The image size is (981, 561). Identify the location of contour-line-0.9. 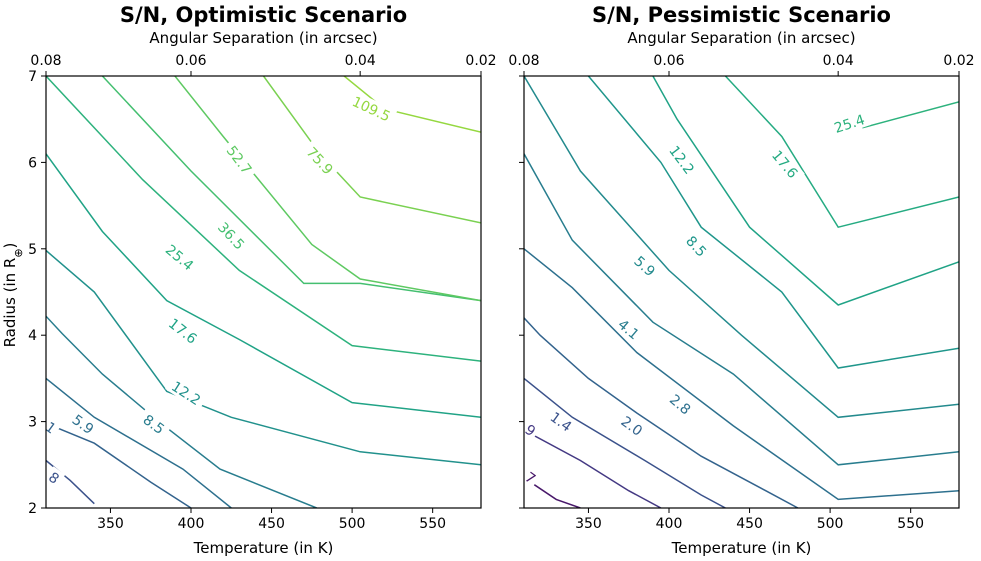
(593, 468).